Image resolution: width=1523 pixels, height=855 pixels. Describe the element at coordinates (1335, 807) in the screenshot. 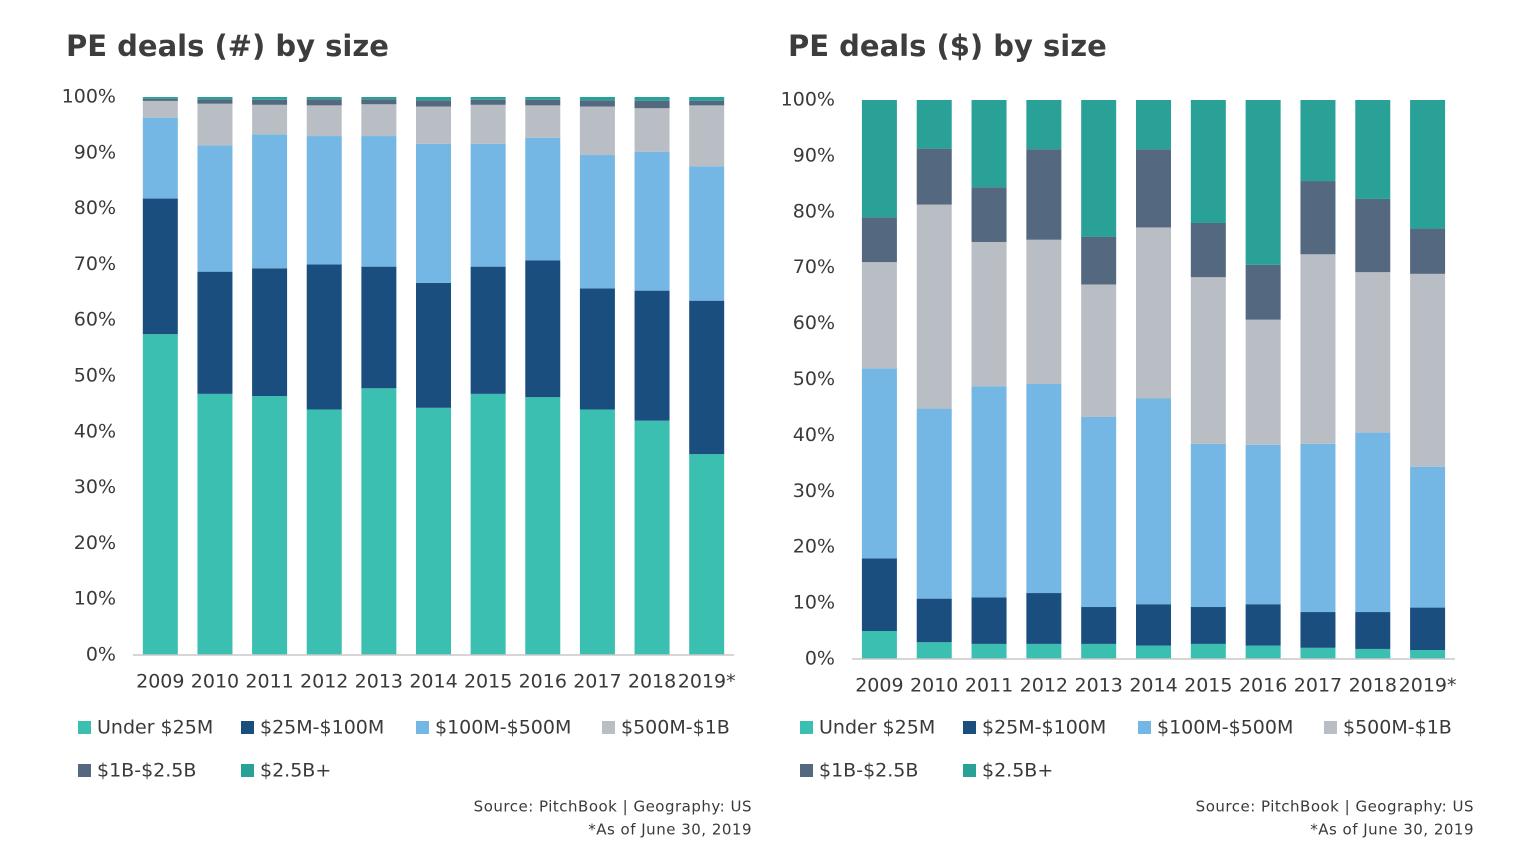

I see `source: Source: PitchBook | Geography: US` at that location.